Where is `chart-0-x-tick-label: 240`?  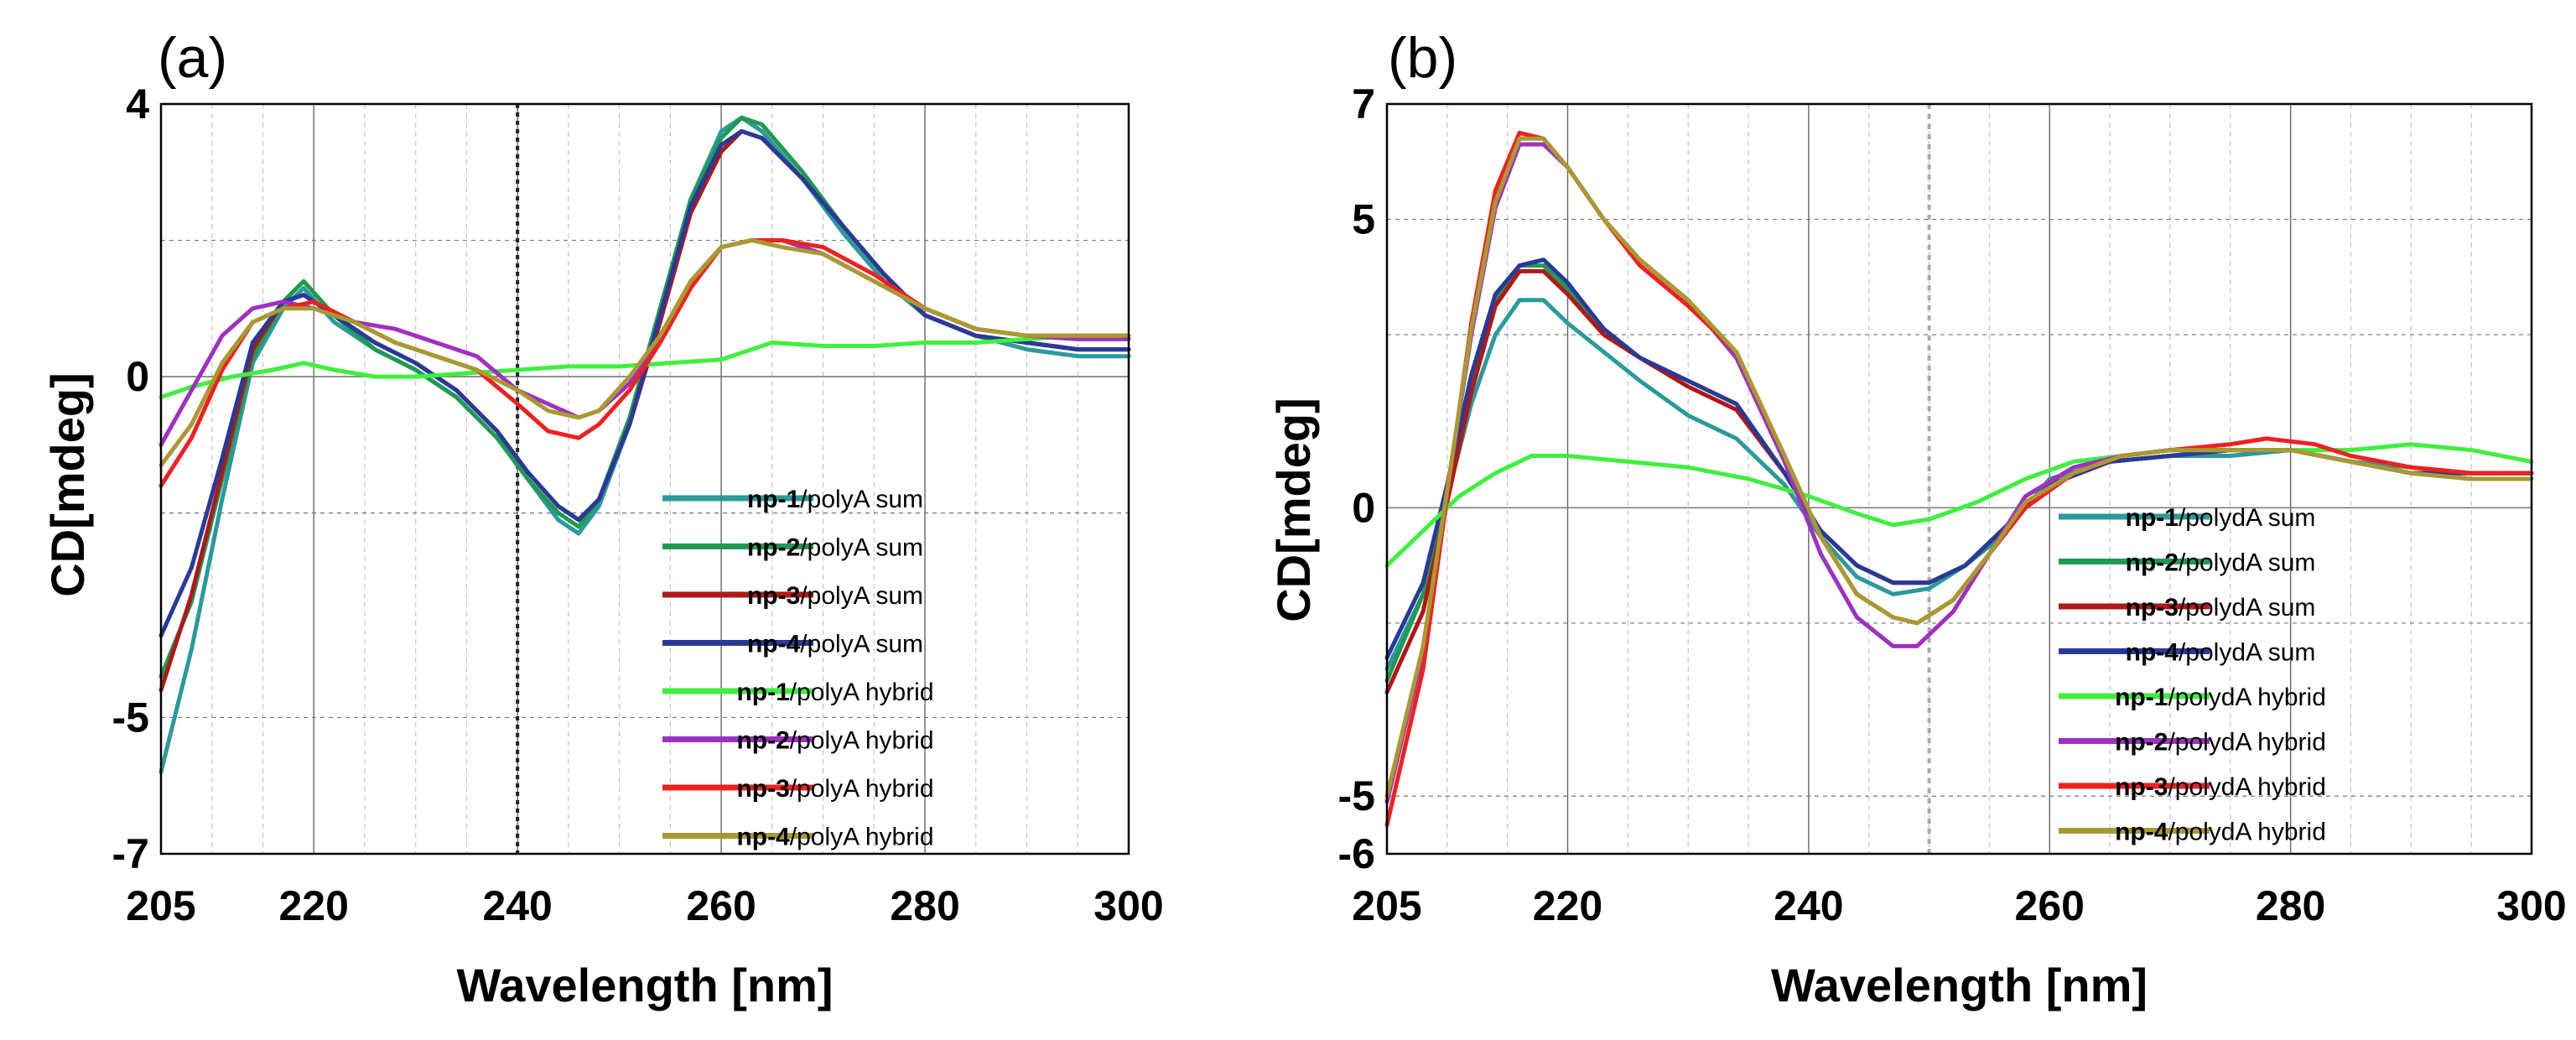 chart-0-x-tick-label: 240 is located at coordinates (517, 906).